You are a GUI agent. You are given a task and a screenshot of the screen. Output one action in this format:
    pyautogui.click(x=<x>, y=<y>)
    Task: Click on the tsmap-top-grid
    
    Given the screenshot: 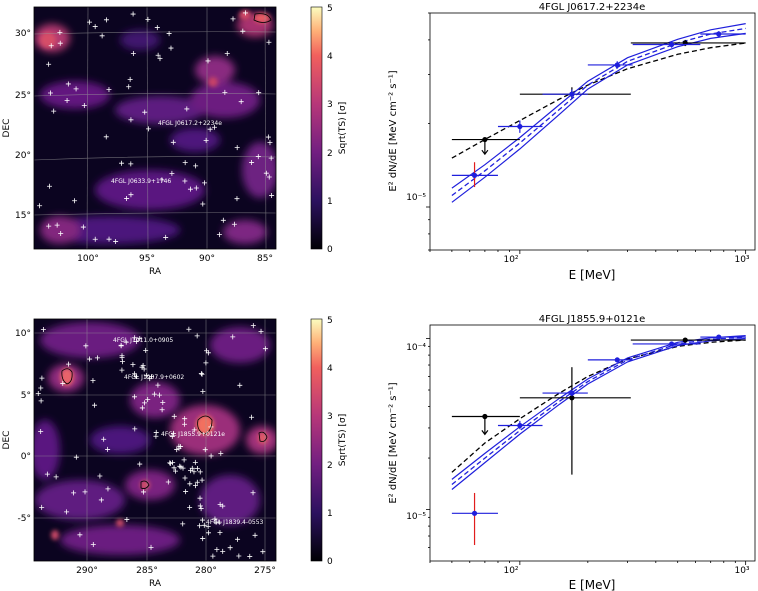 What is the action you would take?
    pyautogui.click(x=155, y=128)
    